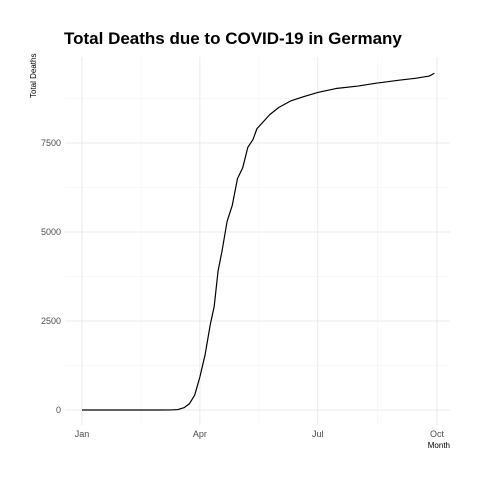  I want to click on y-tick-labels: 0 2500 5000 7500, so click(51, 276).